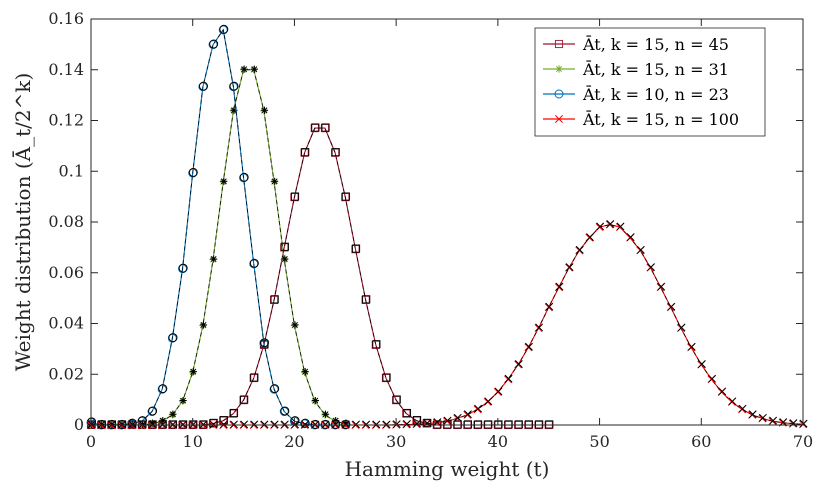 Image resolution: width=830 pixels, height=487 pixels. I want to click on legend-label: Āt, k = 15, n = 100, so click(660, 119).